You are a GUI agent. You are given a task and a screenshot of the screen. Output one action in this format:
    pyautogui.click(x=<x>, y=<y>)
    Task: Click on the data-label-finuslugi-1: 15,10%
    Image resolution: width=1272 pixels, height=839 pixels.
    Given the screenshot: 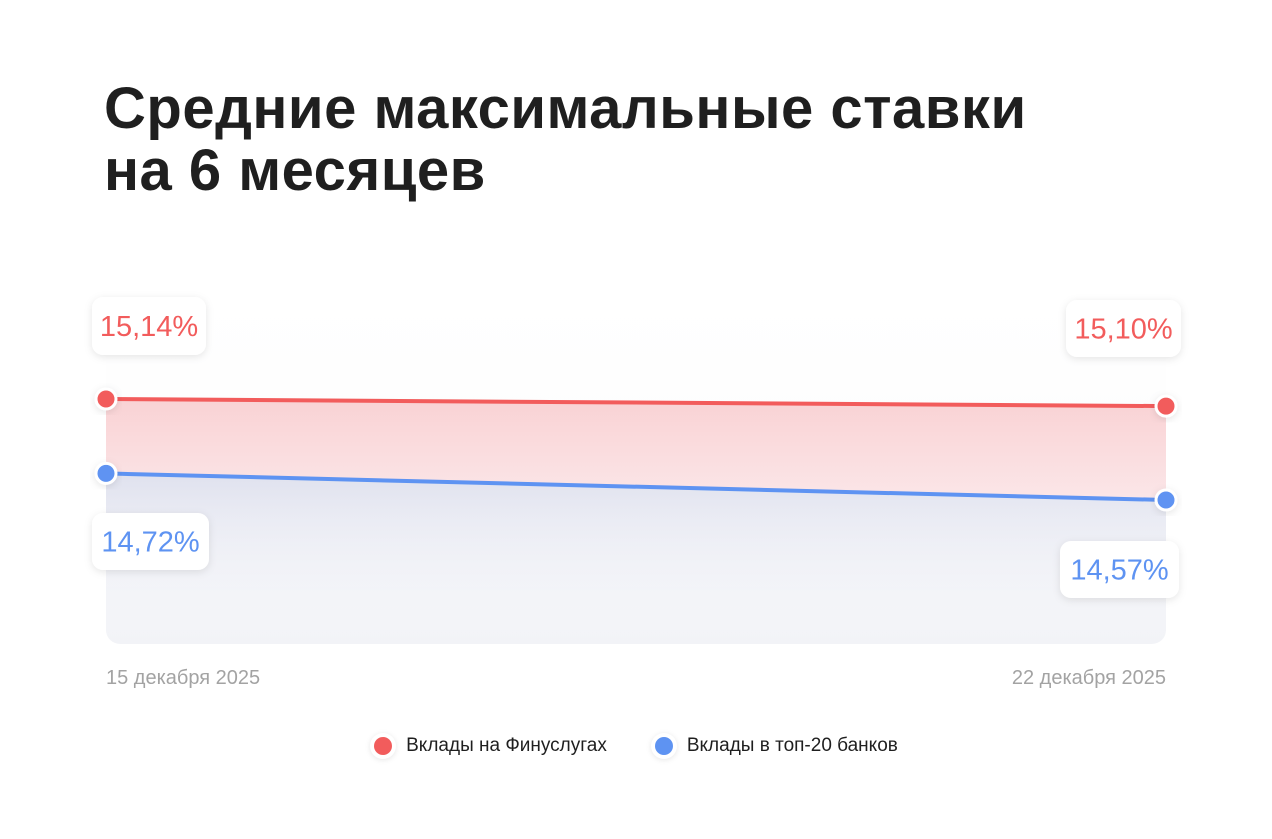 What is the action you would take?
    pyautogui.click(x=1123, y=330)
    